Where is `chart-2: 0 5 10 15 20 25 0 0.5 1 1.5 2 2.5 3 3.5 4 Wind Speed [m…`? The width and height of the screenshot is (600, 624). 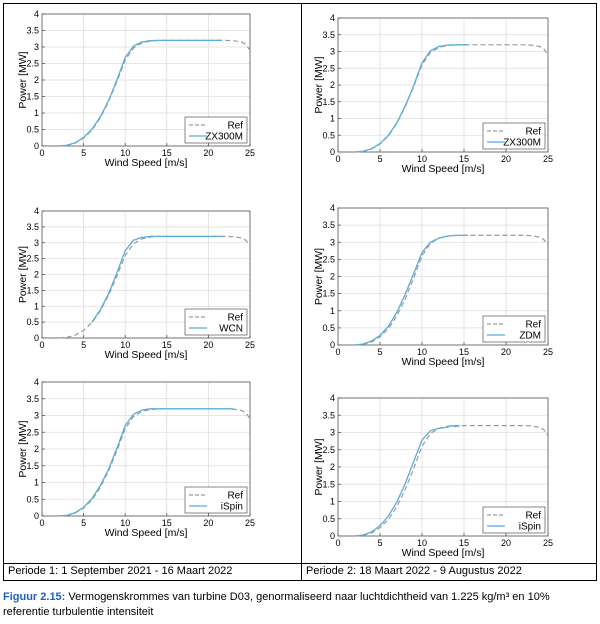
chart-2: 0 5 10 15 20 25 0 0.5 1 1.5 2 2.5 3 3.5 4 Wind Speed [m… is located at coordinates (433, 94).